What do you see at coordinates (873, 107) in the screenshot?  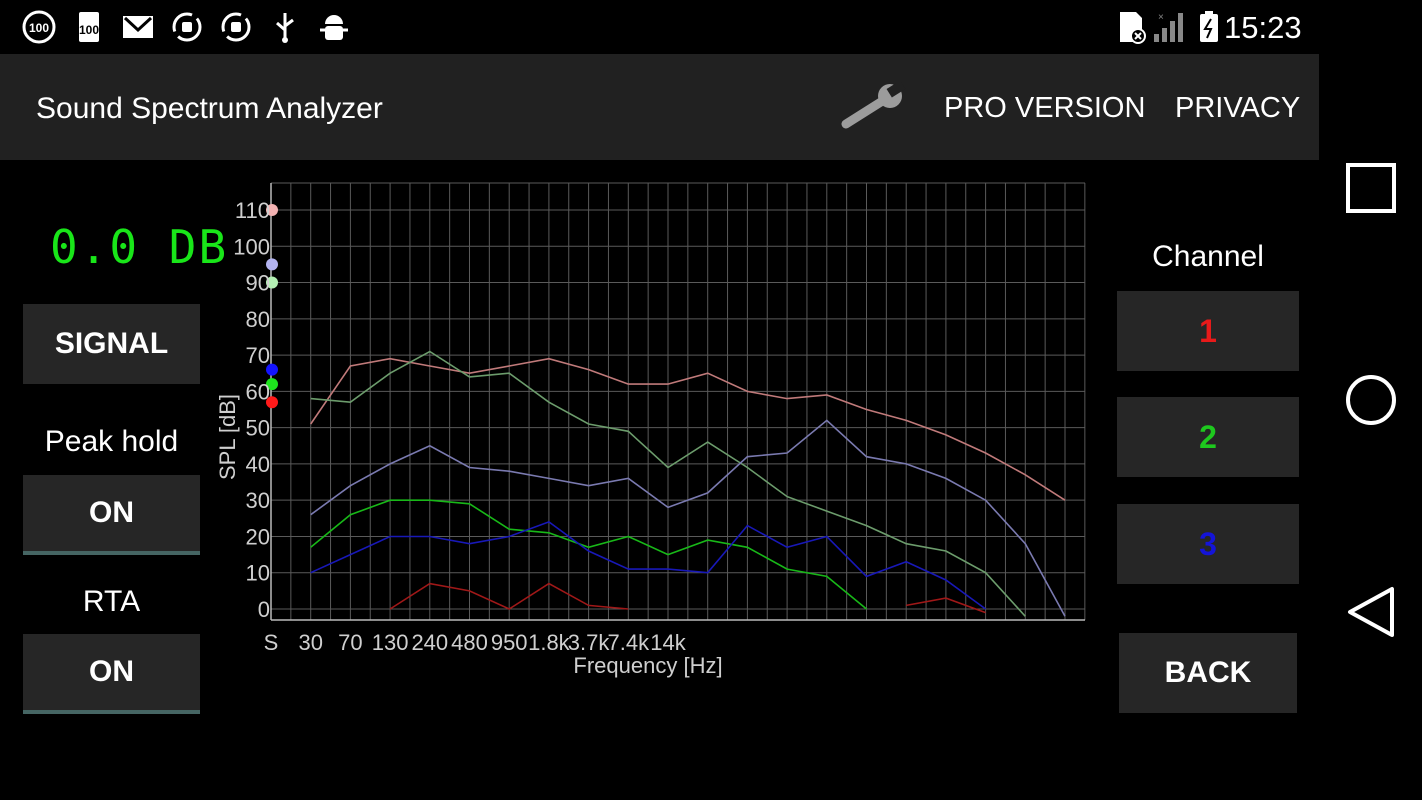 I see `wrench-icon` at bounding box center [873, 107].